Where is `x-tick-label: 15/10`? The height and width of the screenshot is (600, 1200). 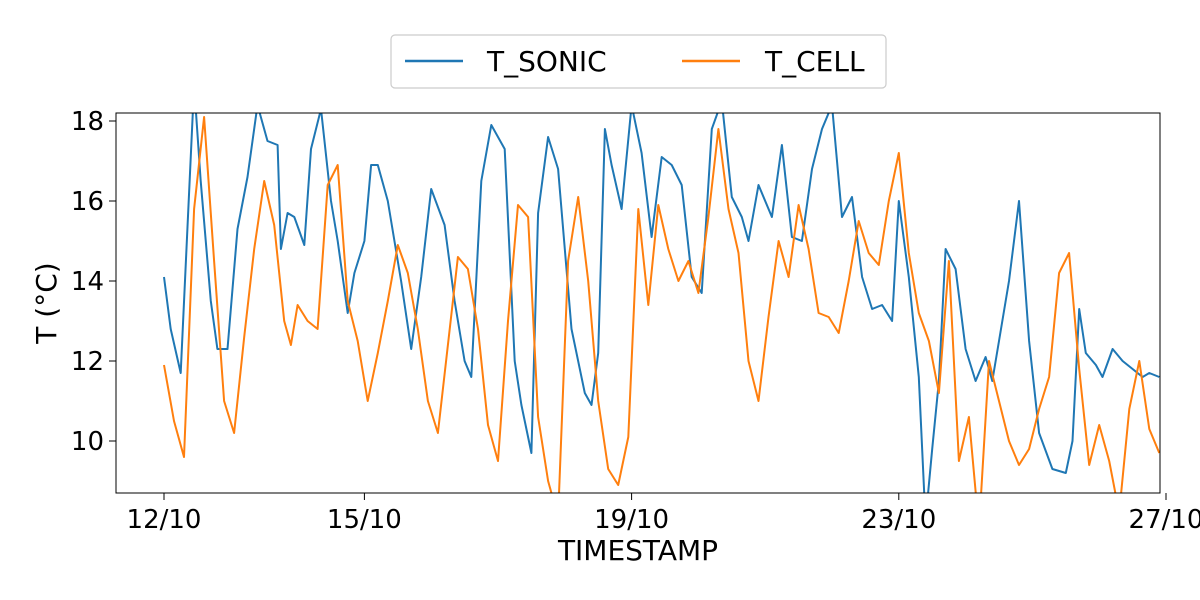
x-tick-label: 15/10 is located at coordinates (364, 520).